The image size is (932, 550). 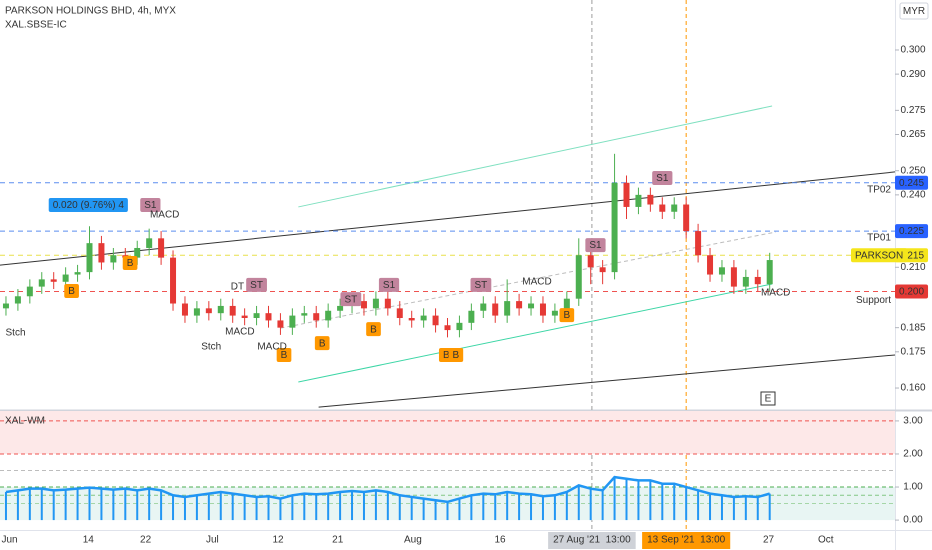 I want to click on y-tick-label: 3.00, so click(x=913, y=421).